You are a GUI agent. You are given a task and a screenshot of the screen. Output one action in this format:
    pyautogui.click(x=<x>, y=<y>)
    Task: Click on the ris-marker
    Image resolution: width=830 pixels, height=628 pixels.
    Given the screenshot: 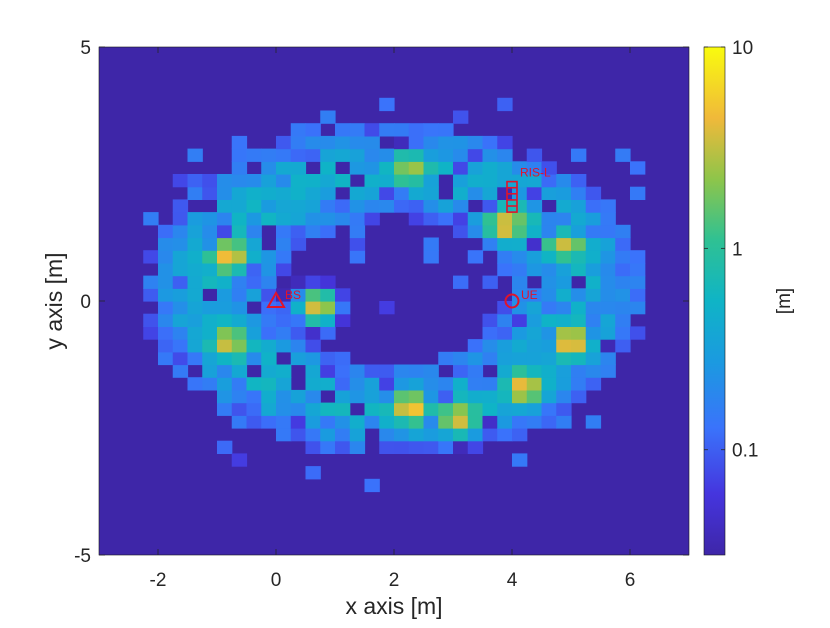 What is the action you would take?
    pyautogui.click(x=512, y=196)
    